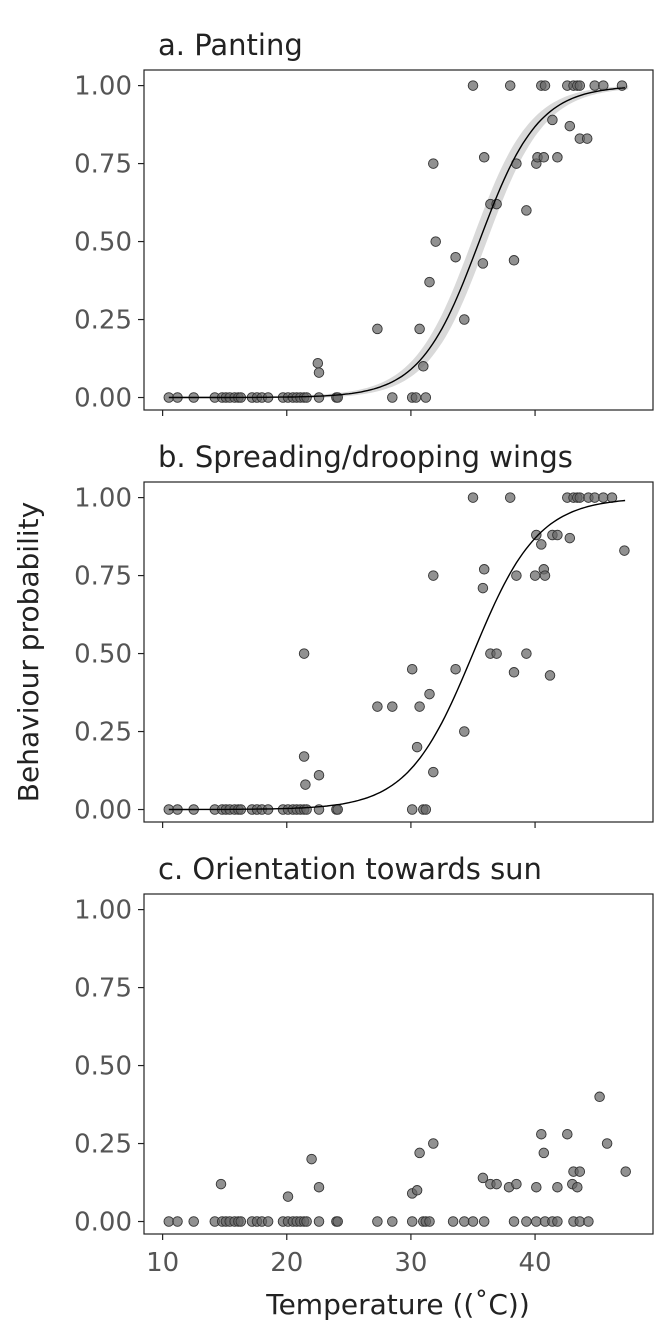 The height and width of the screenshot is (1338, 669). I want to click on panel-title: c. Orientation towards sun, so click(350, 869).